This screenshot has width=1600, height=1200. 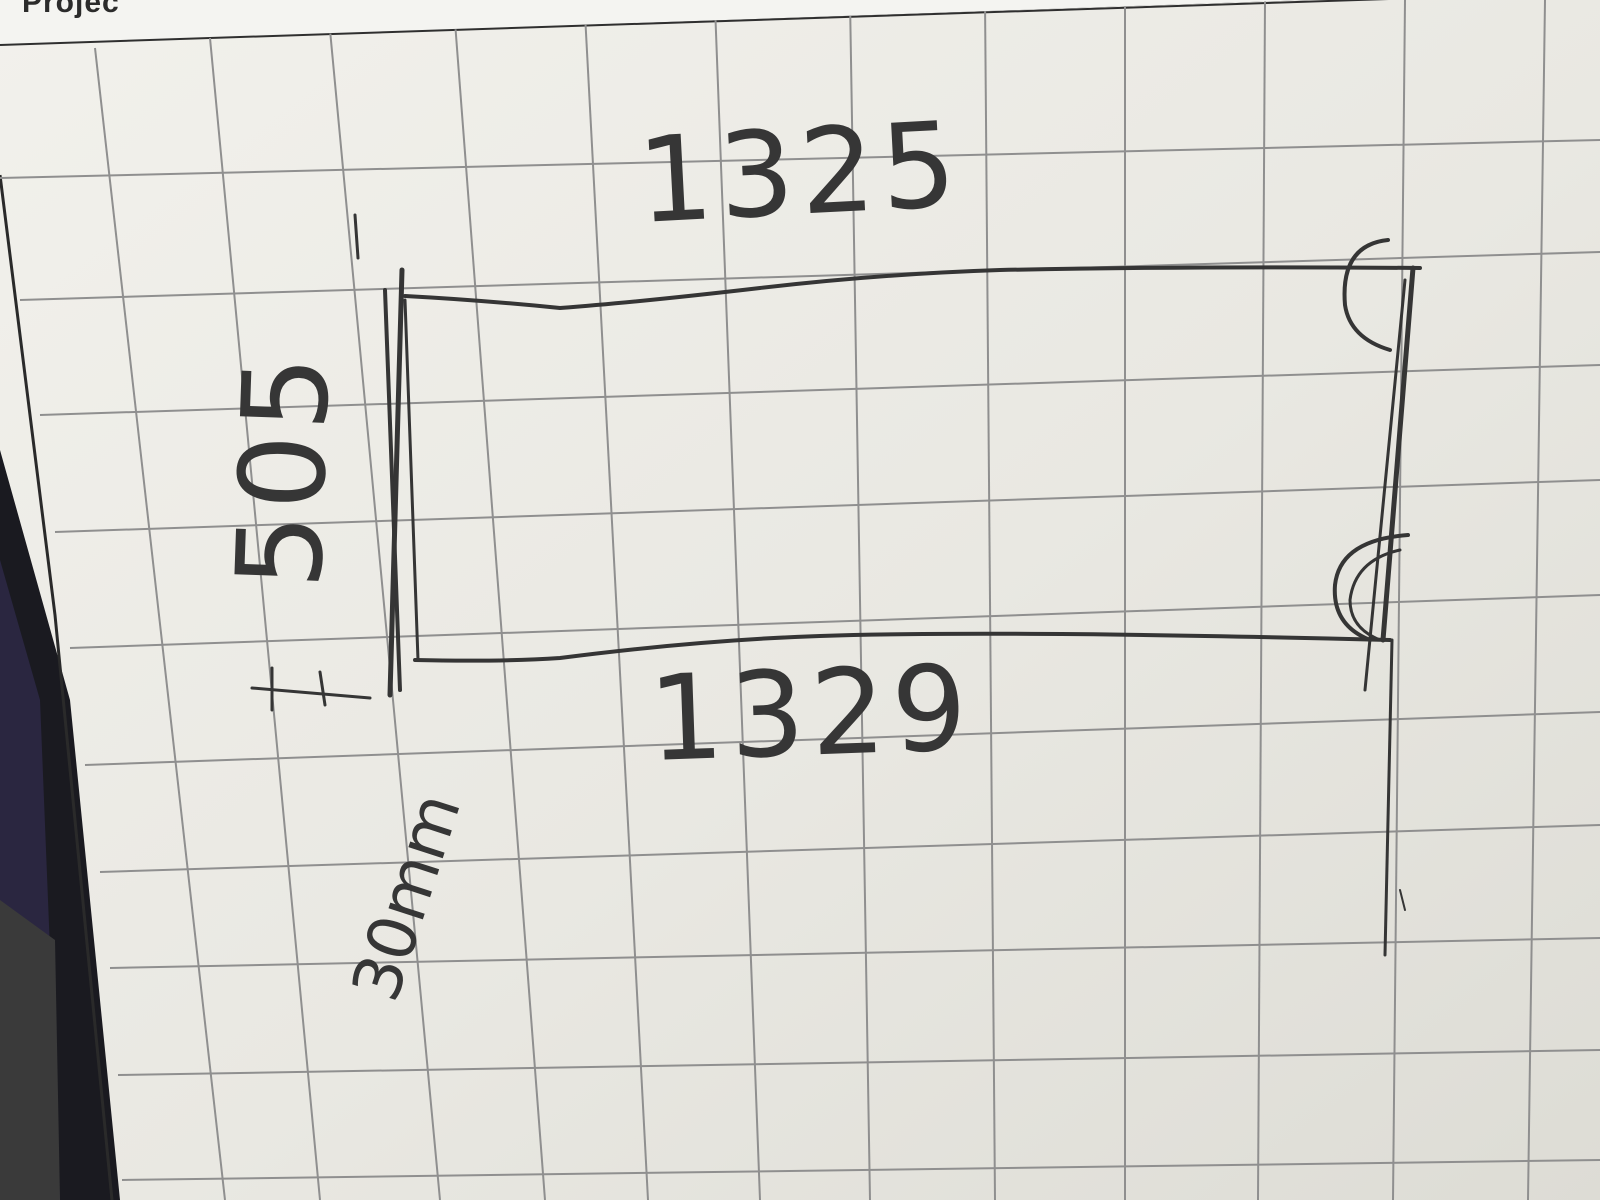 I want to click on bottom-dimension-label: 1329, so click(x=810, y=713).